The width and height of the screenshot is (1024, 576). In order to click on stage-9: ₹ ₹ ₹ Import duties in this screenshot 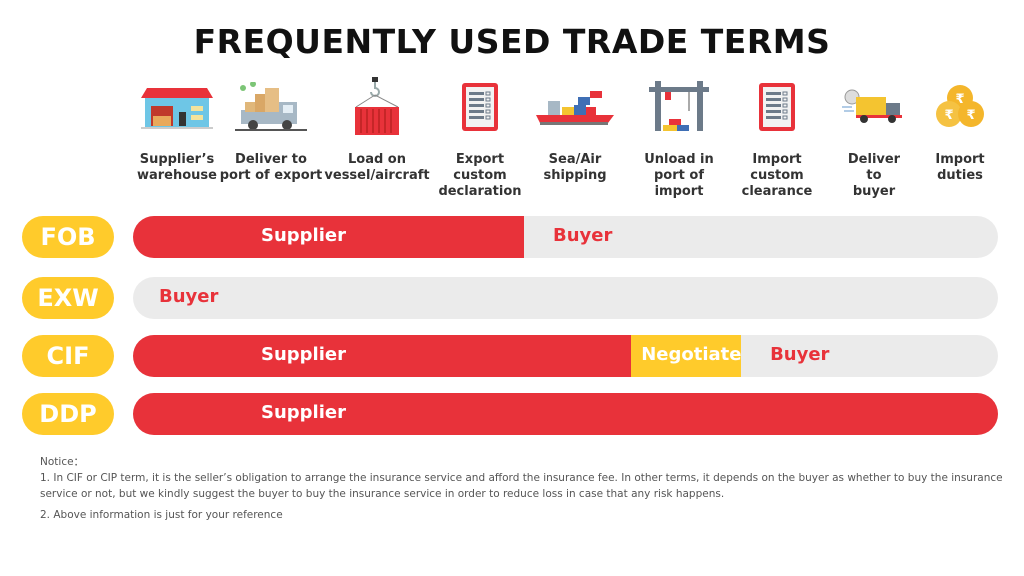, I will do `click(960, 130)`.